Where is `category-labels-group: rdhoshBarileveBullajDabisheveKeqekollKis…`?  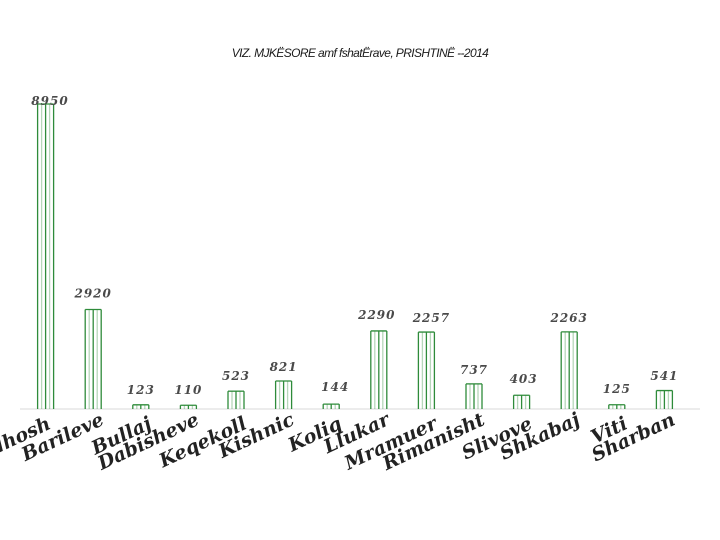 category-labels-group: rdhoshBarileveBullajDabisheveKeqekollKis… is located at coordinates (339, 442).